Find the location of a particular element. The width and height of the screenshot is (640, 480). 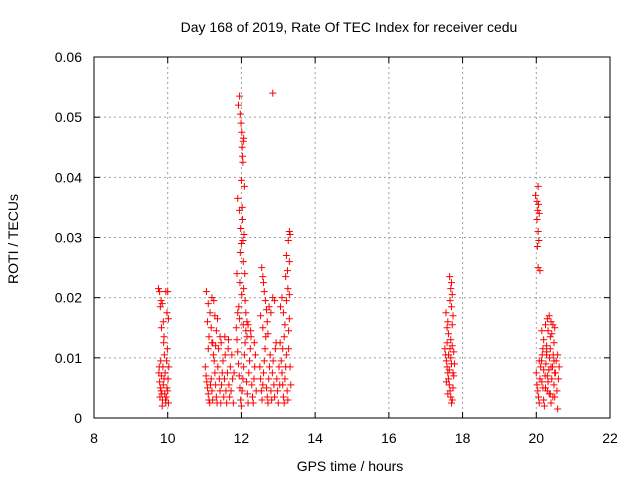

x-tick-label: 20 is located at coordinates (536, 438).